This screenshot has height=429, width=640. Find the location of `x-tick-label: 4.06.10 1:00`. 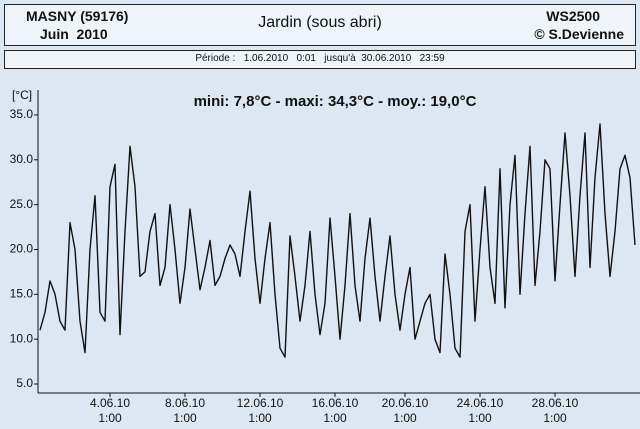

x-tick-label: 4.06.10 1:00 is located at coordinates (110, 410).